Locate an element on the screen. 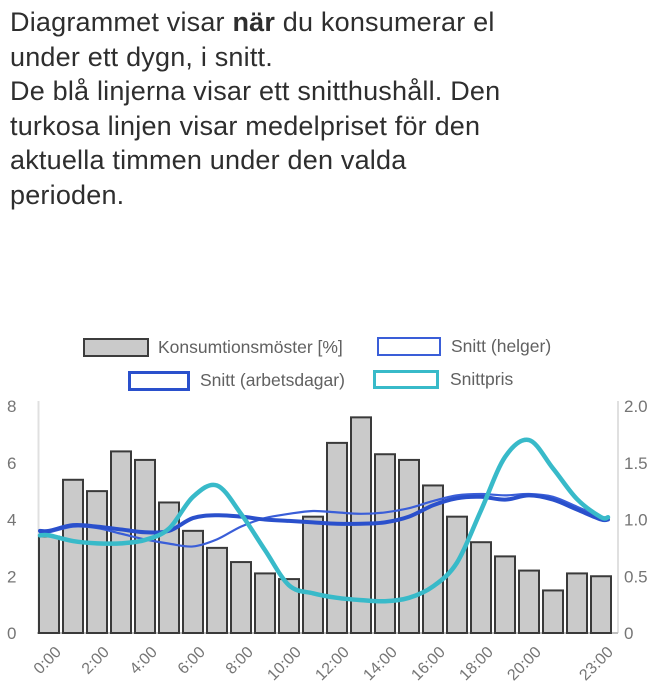  x-axis-tick-12:00: 12:00 is located at coordinates (332, 664).